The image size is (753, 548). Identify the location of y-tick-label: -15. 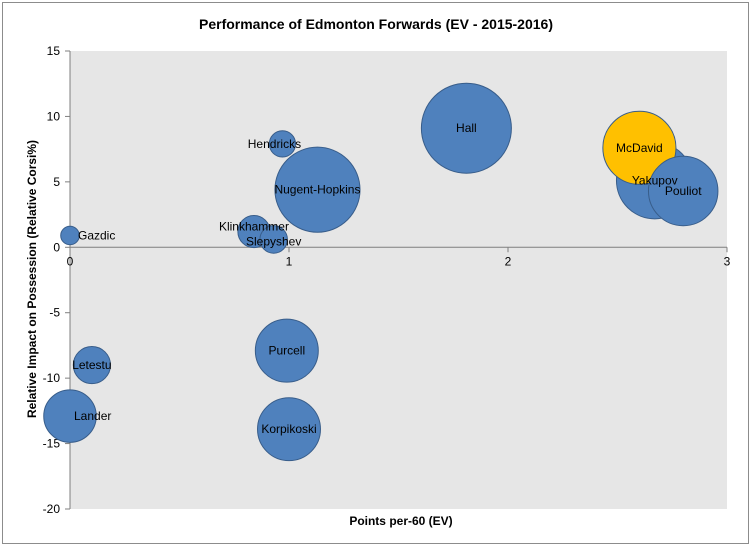
(52, 444).